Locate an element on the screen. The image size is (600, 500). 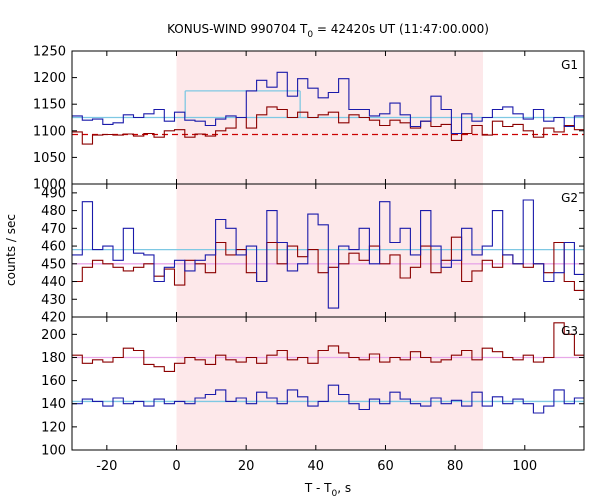
x-tick-label: 40 is located at coordinates (316, 466).